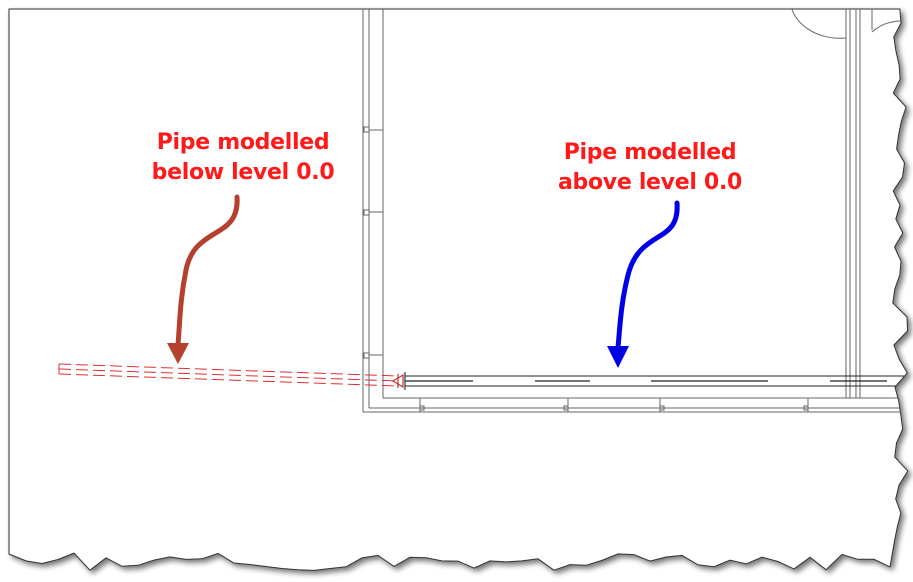 This screenshot has width=913, height=582. Describe the element at coordinates (656, 381) in the screenshot. I see `pipe-above-level` at that location.